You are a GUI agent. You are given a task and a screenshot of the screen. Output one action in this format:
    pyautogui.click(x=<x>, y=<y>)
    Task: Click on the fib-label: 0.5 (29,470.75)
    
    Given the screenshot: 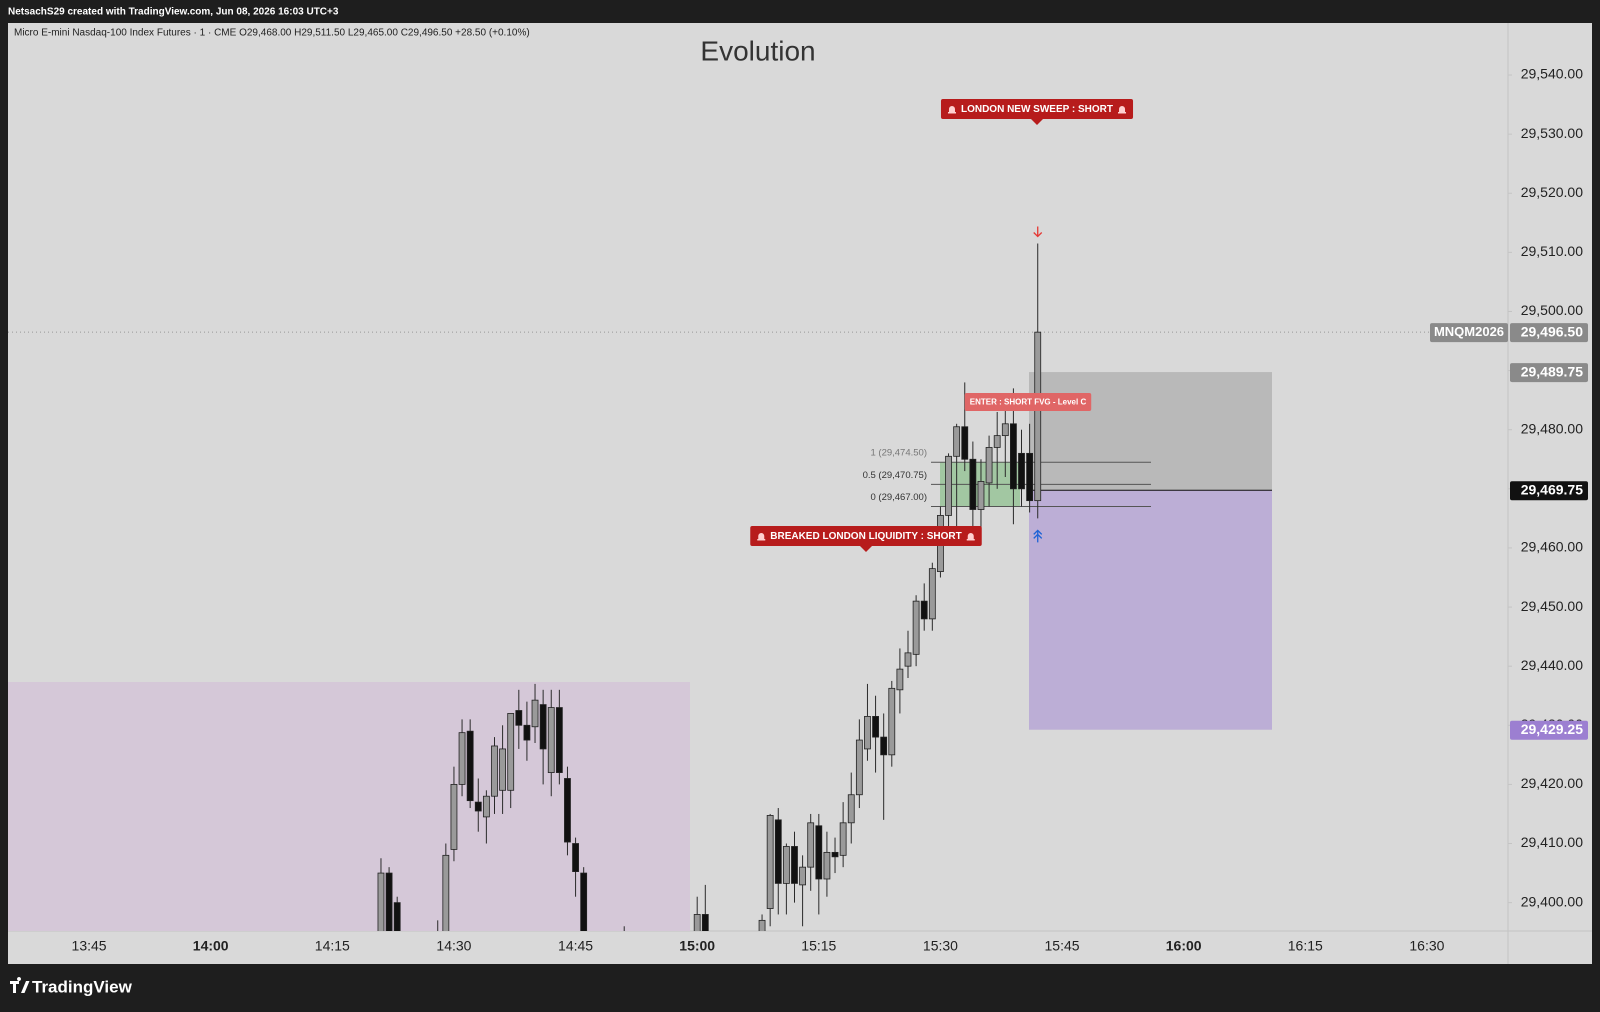 What is the action you would take?
    pyautogui.click(x=895, y=475)
    